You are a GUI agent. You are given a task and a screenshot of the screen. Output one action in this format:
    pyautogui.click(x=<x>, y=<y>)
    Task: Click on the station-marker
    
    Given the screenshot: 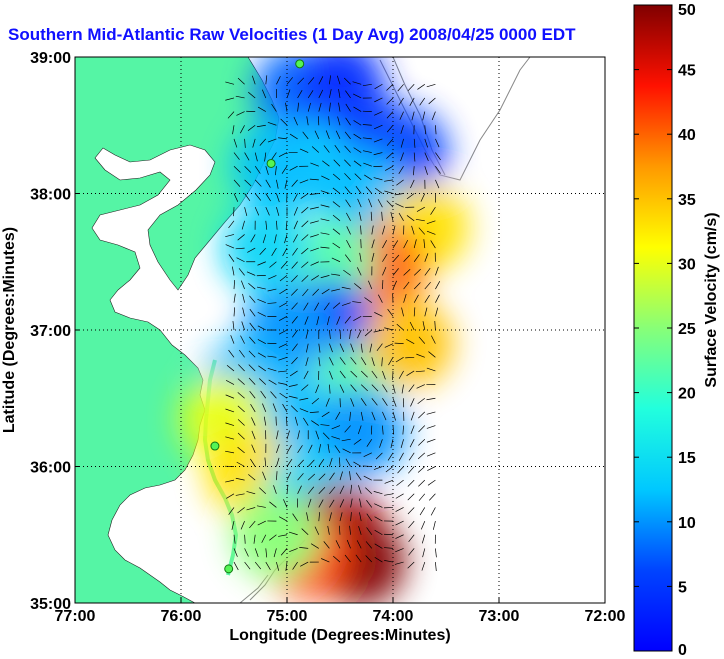 What is the action you would take?
    pyautogui.click(x=229, y=569)
    